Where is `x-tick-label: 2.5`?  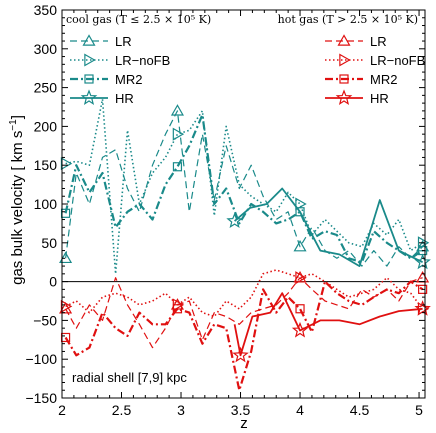 x-tick-label: 2.5 is located at coordinates (122, 410).